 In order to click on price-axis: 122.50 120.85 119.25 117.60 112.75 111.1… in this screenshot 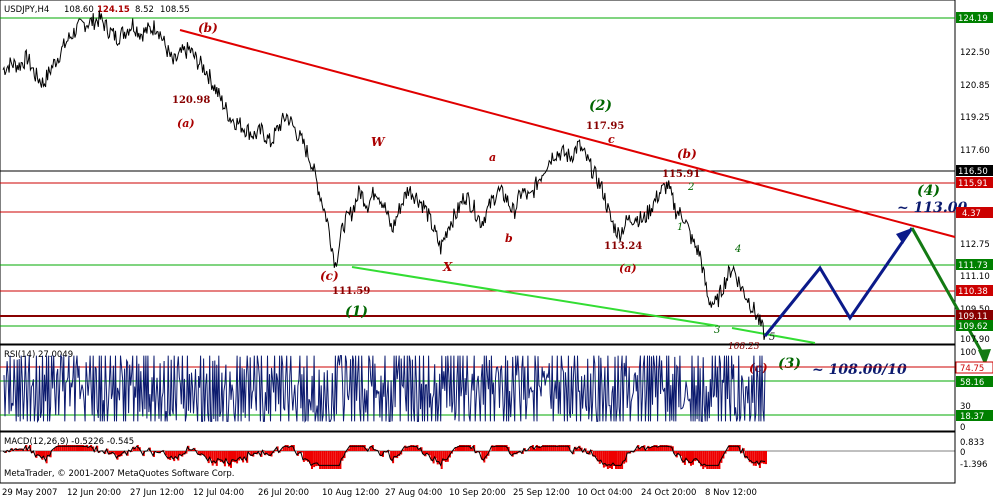, I will do `click(975, 196)`.